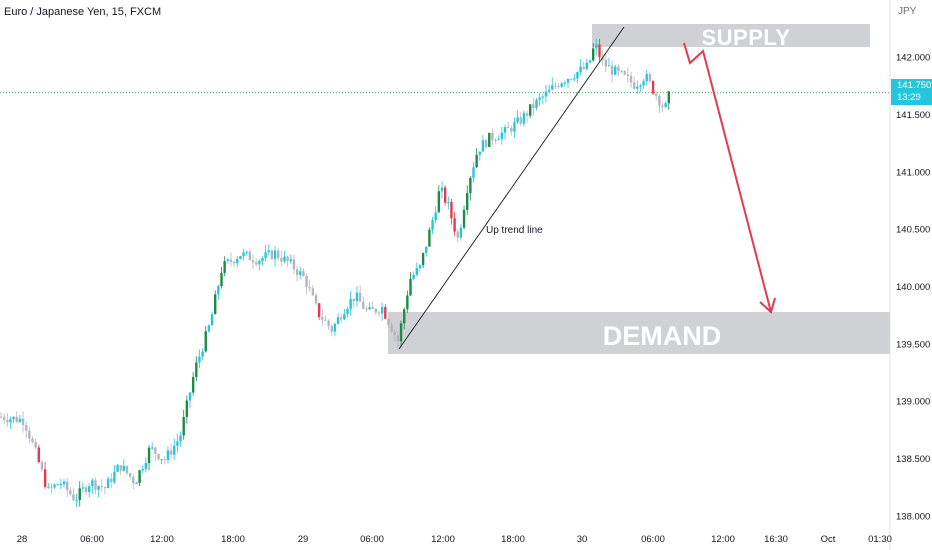 Image resolution: width=932 pixels, height=550 pixels. I want to click on supply-zone-label: SUPPLY, so click(745, 37).